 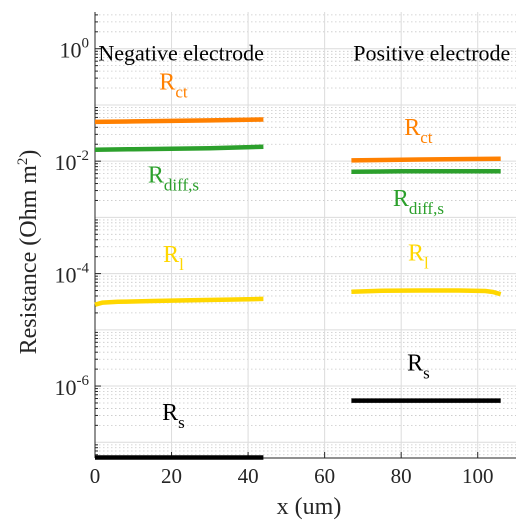 I want to click on series-label-s-3: Rs, so click(x=173, y=416).